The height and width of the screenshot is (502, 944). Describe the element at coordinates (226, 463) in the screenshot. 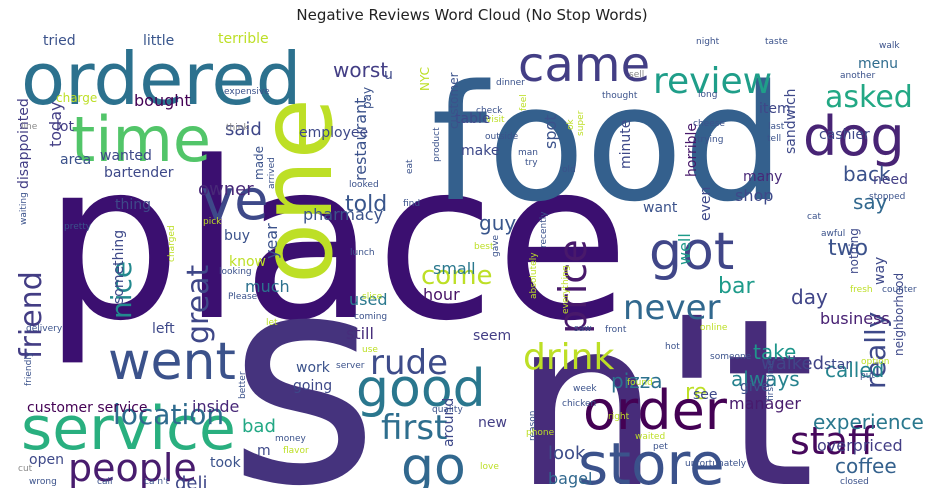

I see `word-took: took` at that location.